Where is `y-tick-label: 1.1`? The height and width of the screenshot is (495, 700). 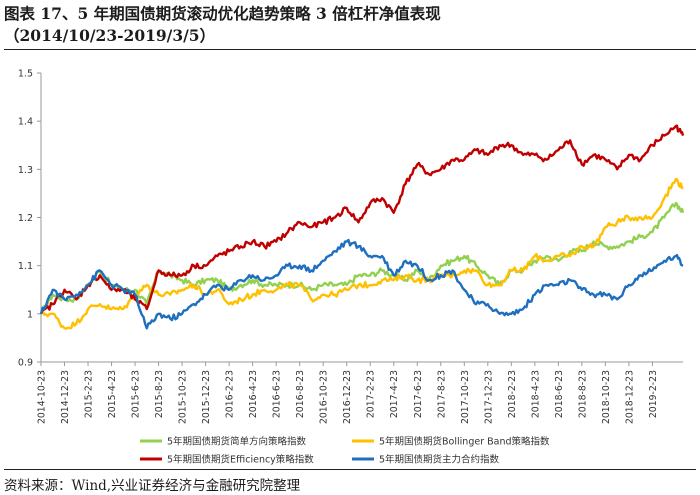 y-tick-label: 1.1 is located at coordinates (25, 266).